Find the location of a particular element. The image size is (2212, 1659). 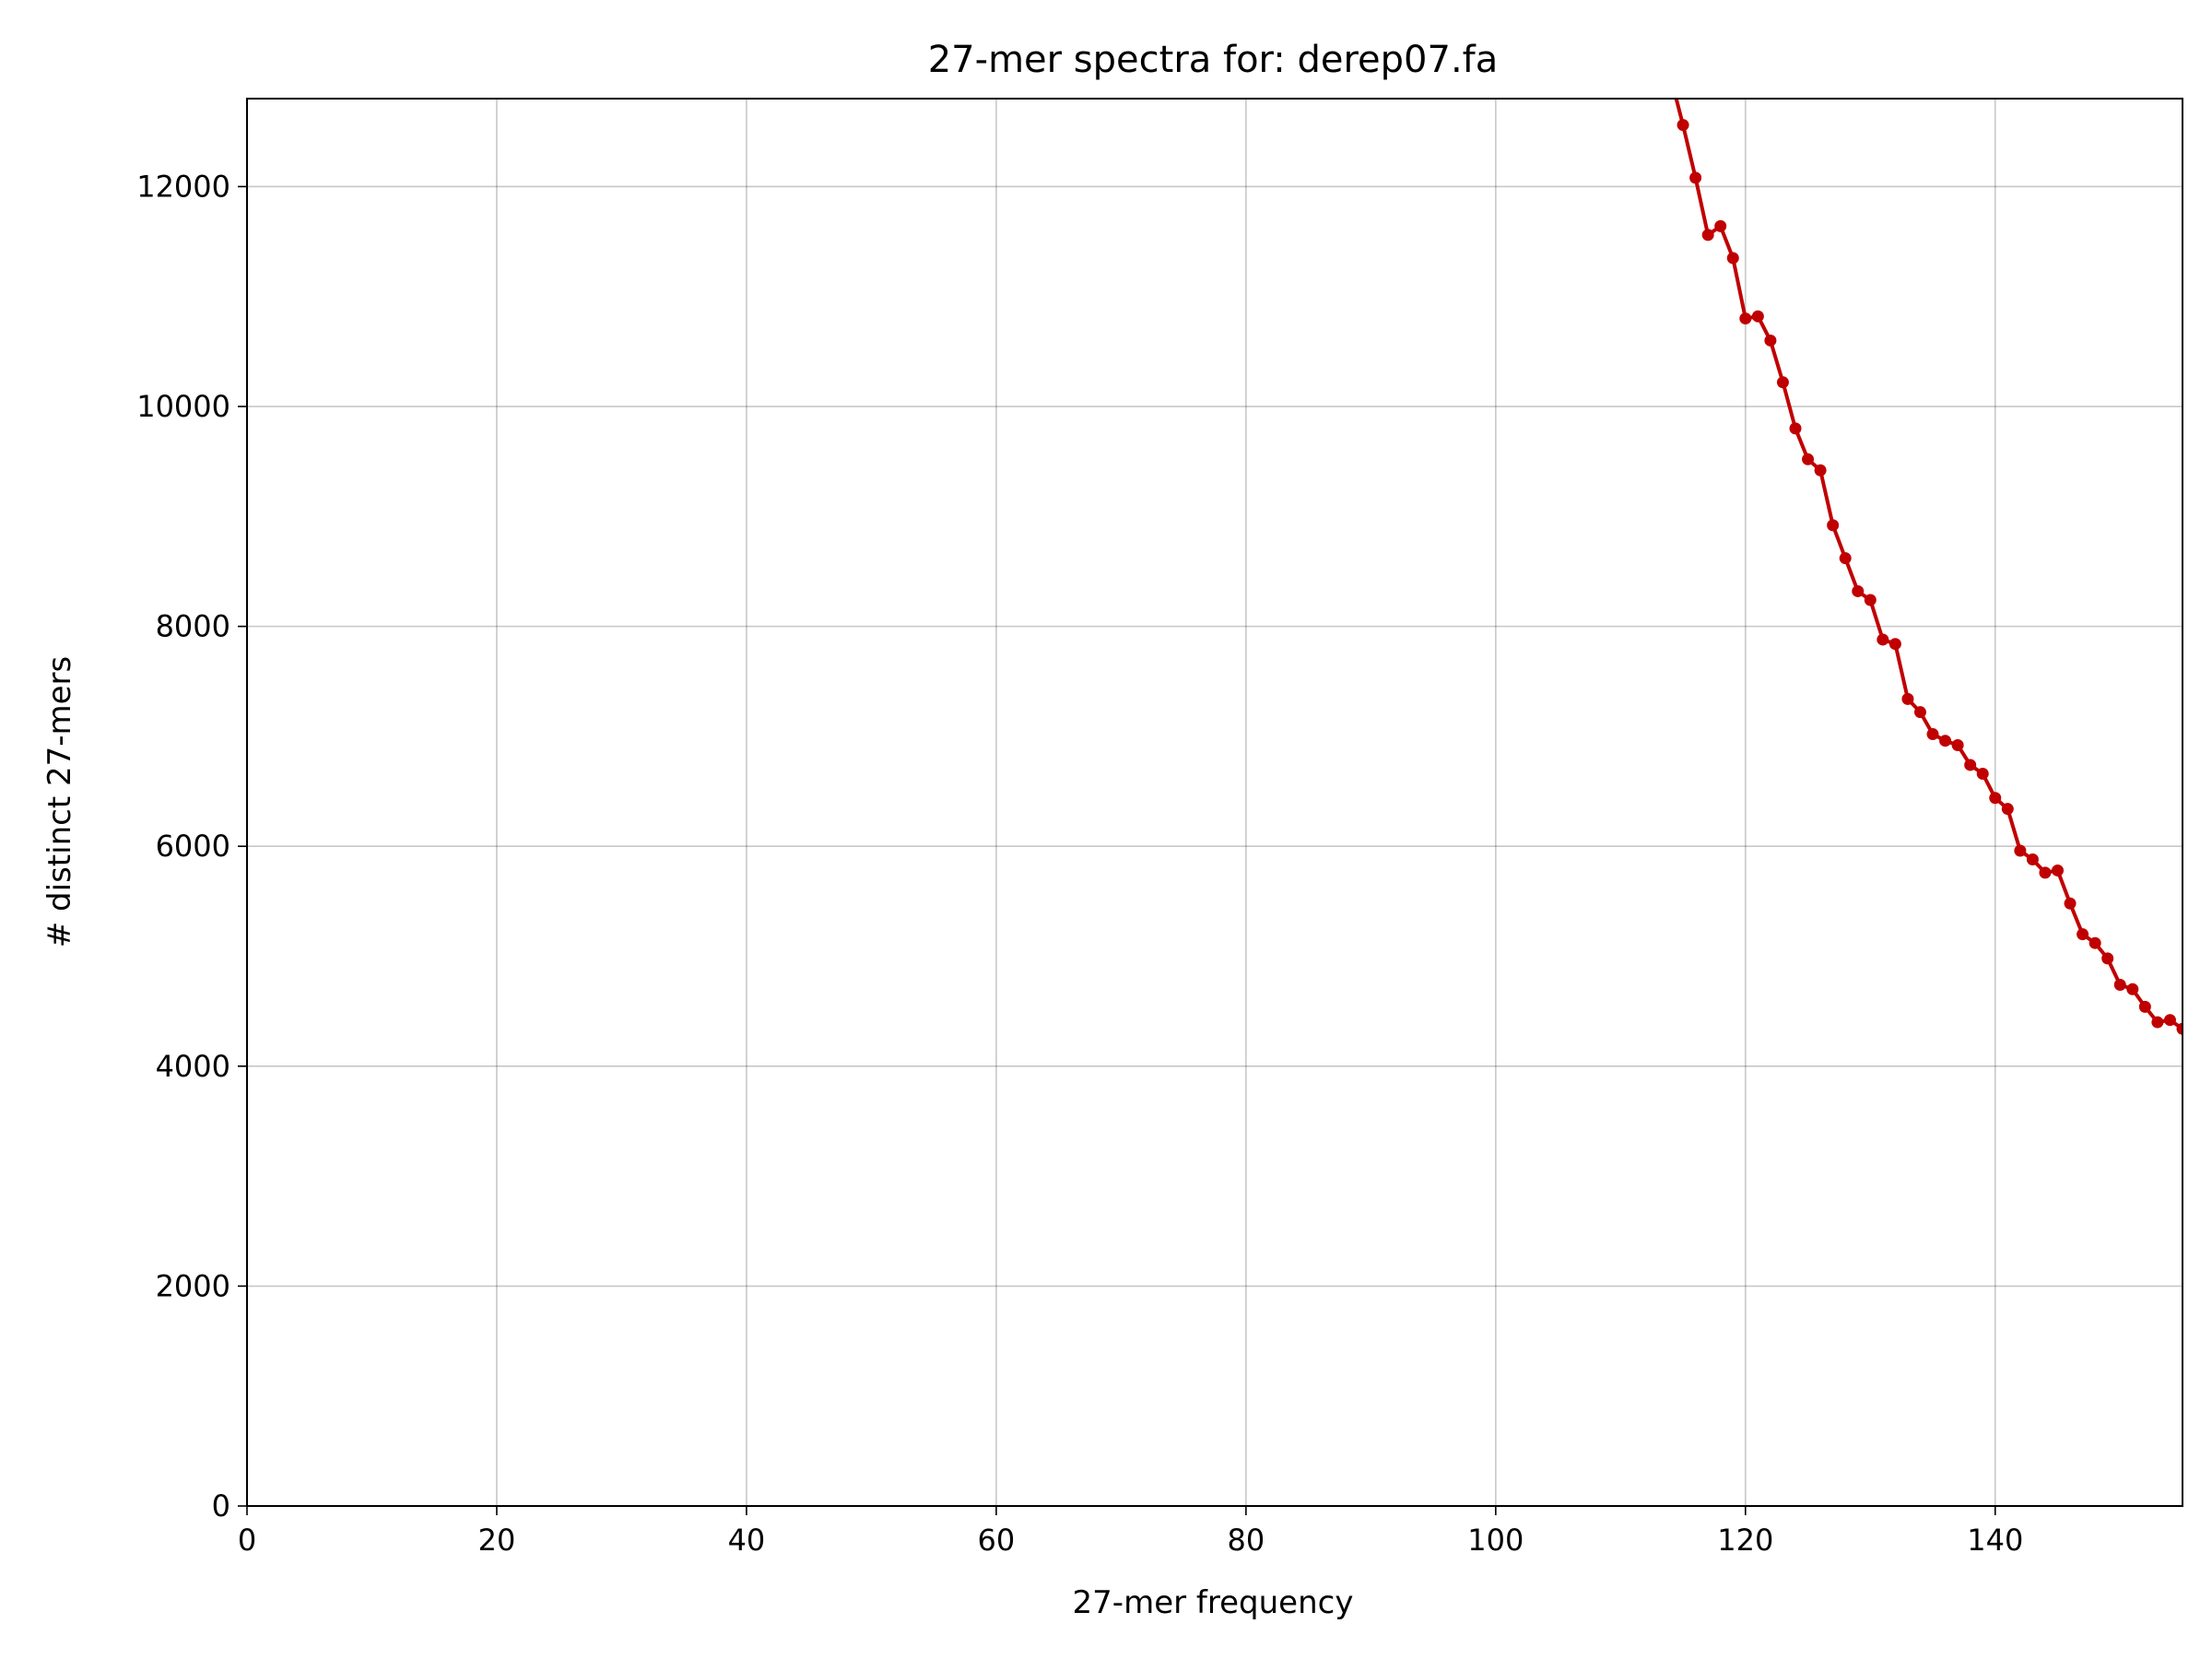

x-tick-label: 0 is located at coordinates (247, 1540).